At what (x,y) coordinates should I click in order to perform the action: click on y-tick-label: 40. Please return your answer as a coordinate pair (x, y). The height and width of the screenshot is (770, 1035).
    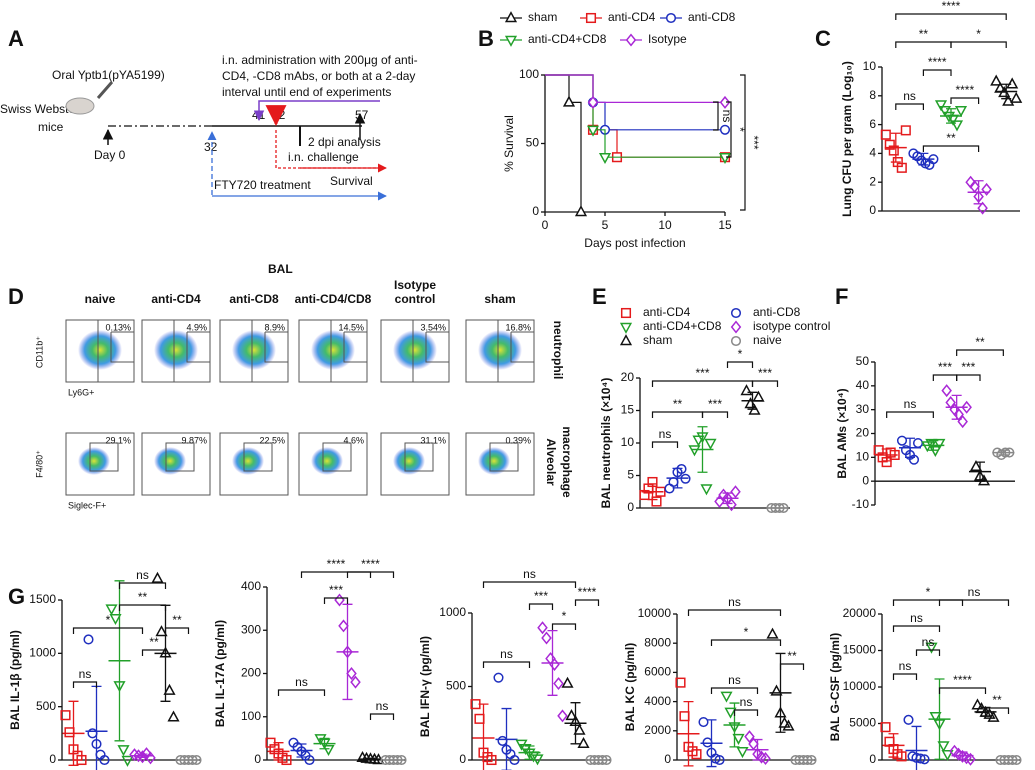
    Looking at the image, I should click on (863, 385).